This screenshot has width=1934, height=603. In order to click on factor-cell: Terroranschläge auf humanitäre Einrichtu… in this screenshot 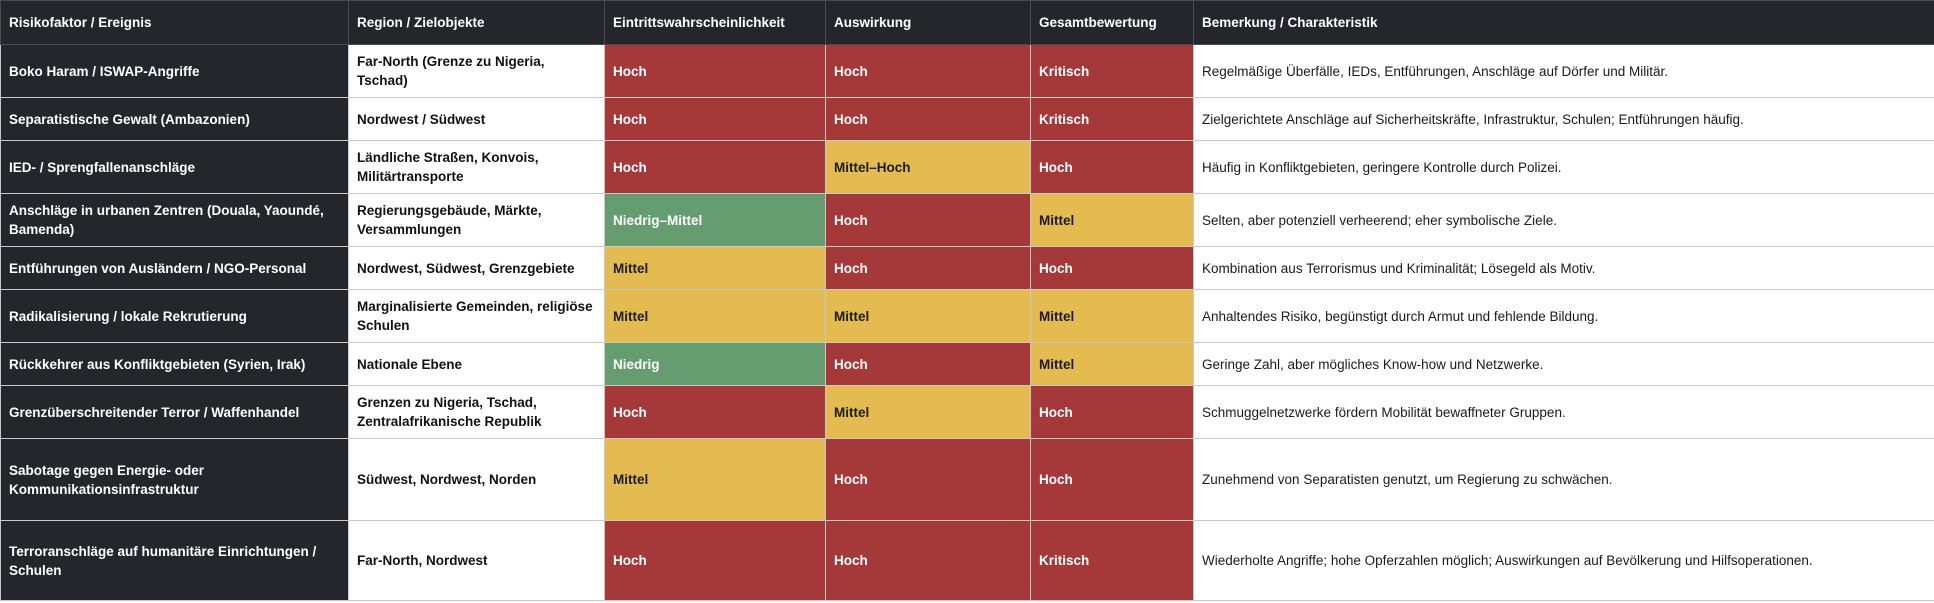, I will do `click(174, 560)`.